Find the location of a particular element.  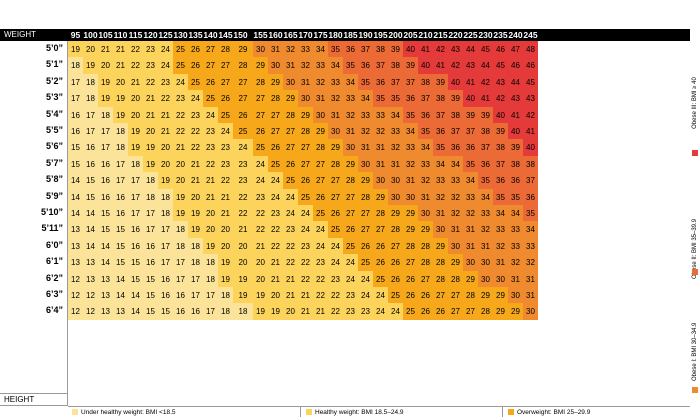

weight-tick: 135 is located at coordinates (195, 35).